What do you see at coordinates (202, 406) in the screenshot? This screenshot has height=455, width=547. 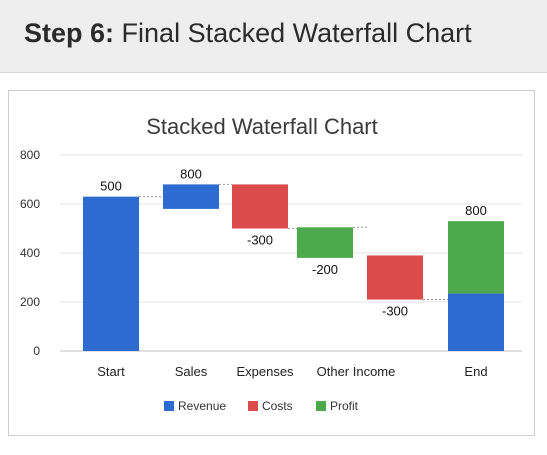 I see `legend-label: Revenue` at bounding box center [202, 406].